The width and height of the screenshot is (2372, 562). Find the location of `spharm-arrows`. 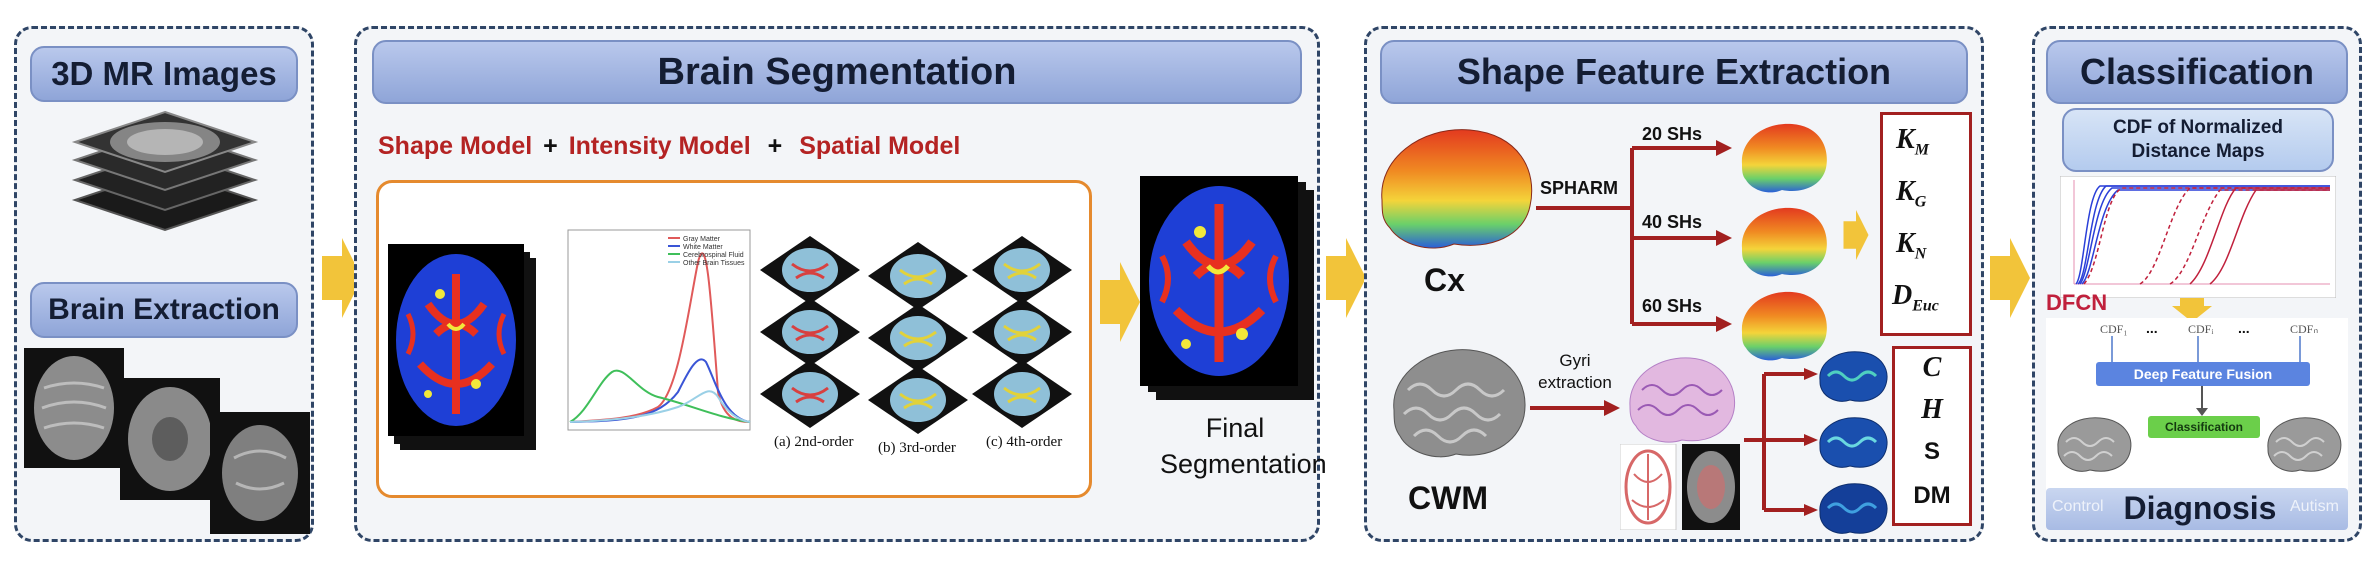

spharm-arrows is located at coordinates (1634, 236).